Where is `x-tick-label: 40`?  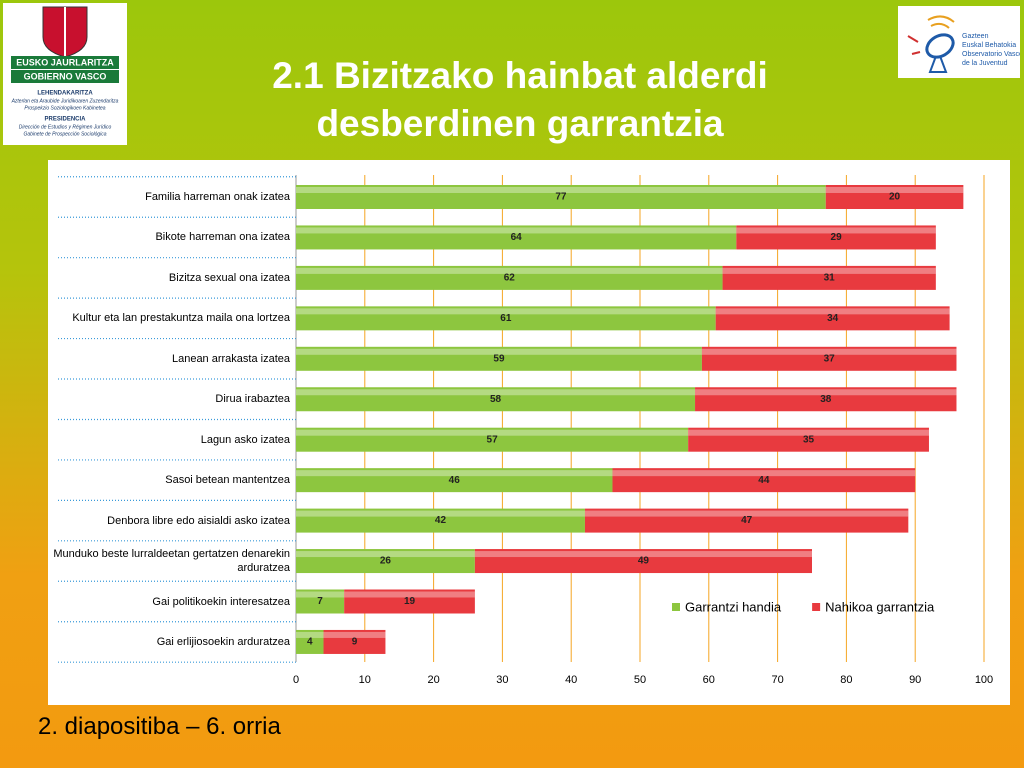
x-tick-label: 40 is located at coordinates (571, 680).